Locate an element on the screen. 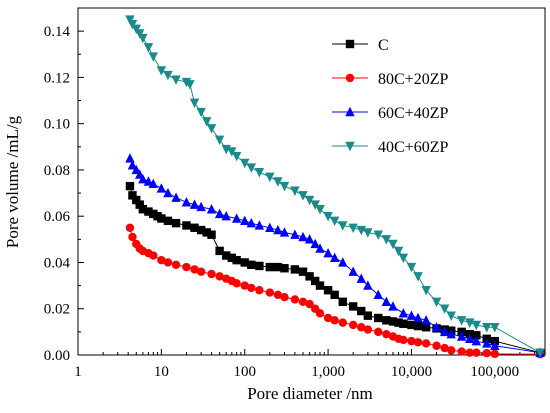  legend-layer: C 80C+20ZP 60C+40ZP 40C+60ZP is located at coordinates (390, 96).